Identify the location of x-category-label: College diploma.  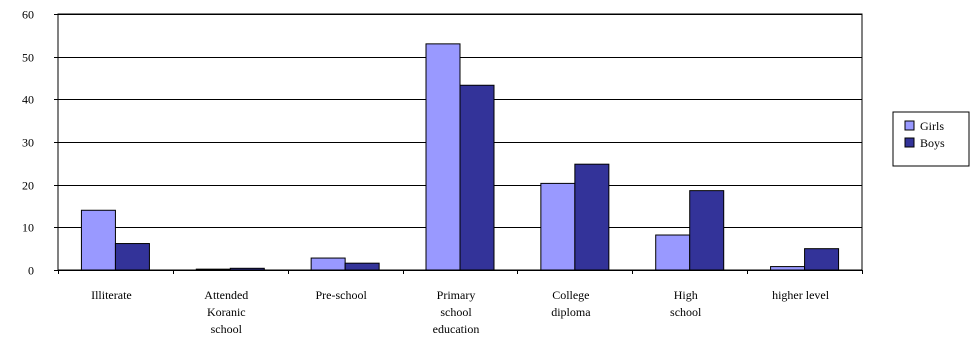
(571, 303).